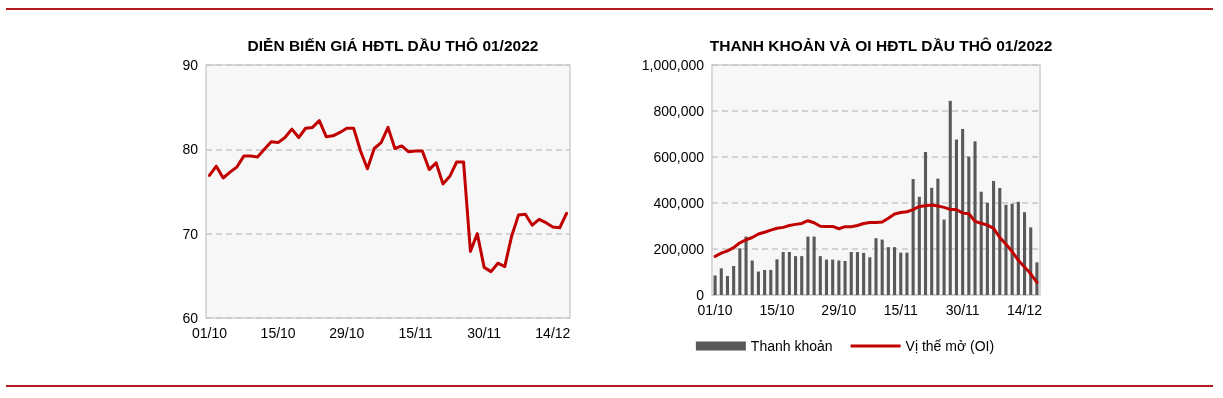 This screenshot has width=1223, height=398. I want to click on legend-label: Thanh khoản, so click(791, 346).